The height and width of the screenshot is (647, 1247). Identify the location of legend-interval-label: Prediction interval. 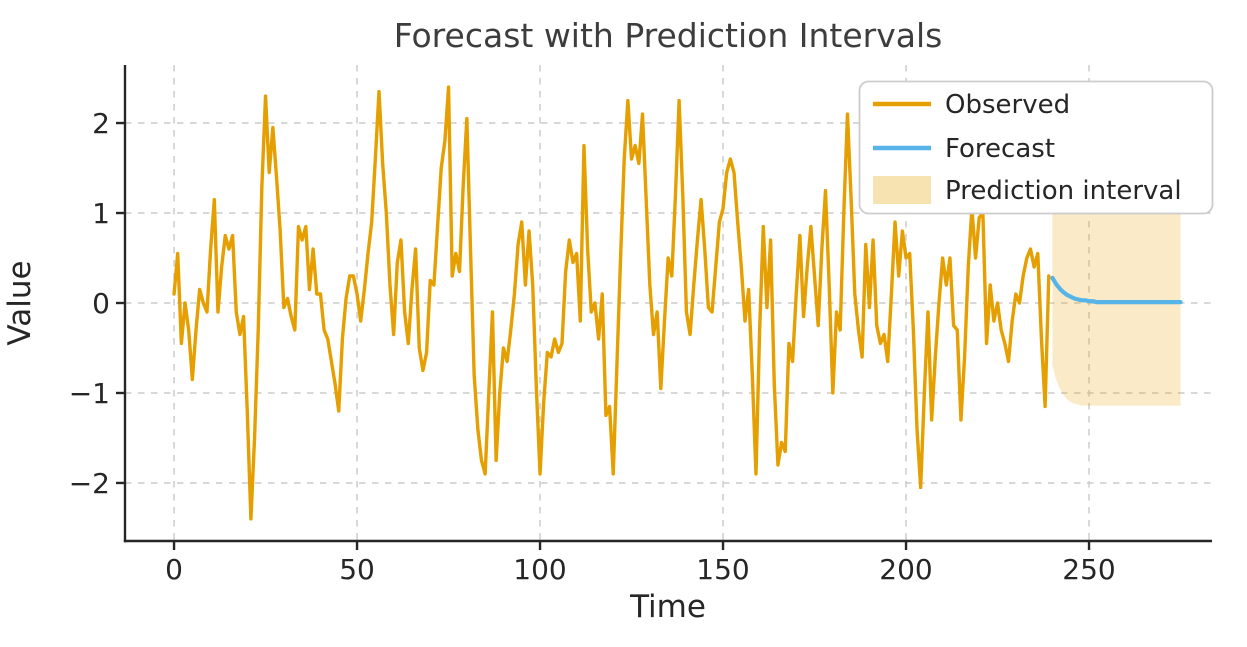
(1063, 191).